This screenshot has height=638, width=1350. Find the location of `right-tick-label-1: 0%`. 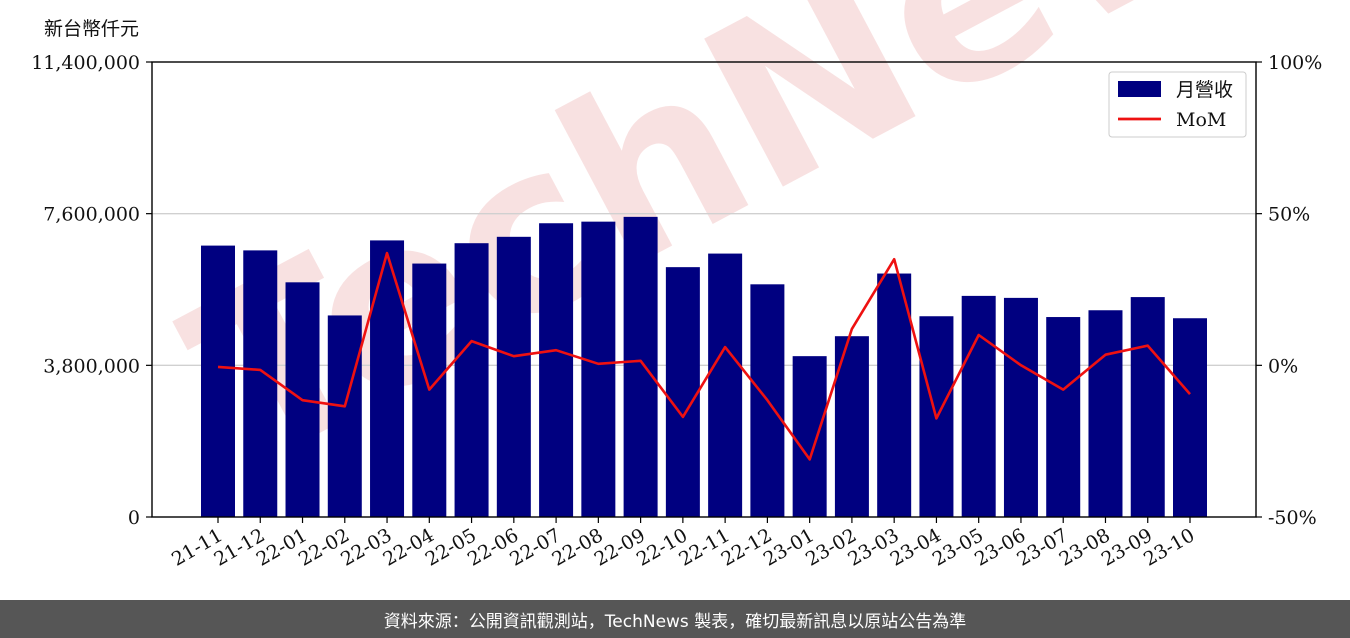

right-tick-label-1: 0% is located at coordinates (1283, 366).